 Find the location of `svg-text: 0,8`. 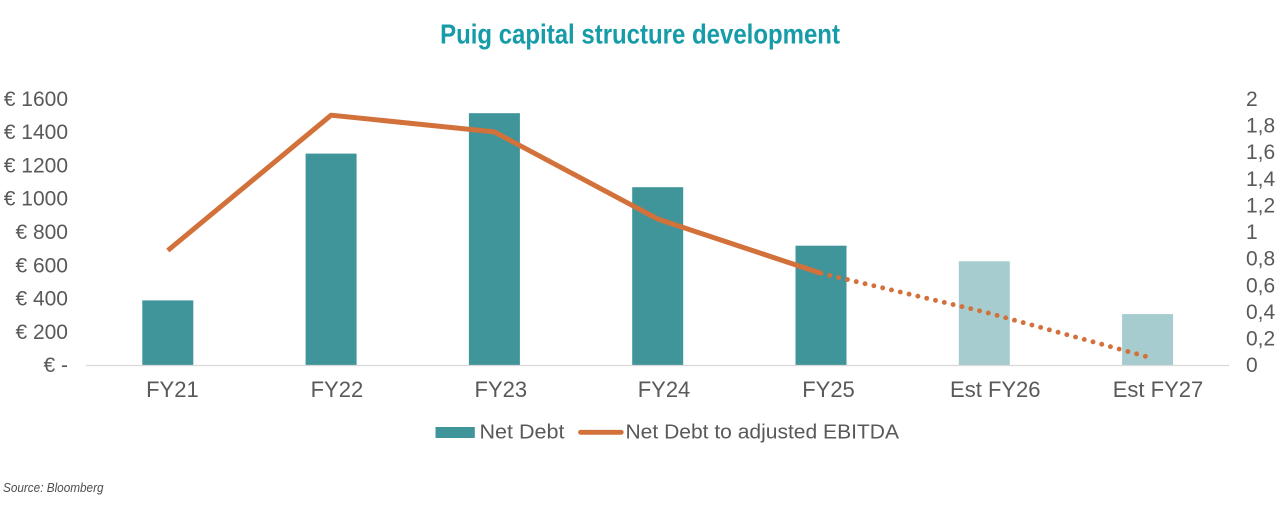

svg-text: 0,8 is located at coordinates (1260, 259).